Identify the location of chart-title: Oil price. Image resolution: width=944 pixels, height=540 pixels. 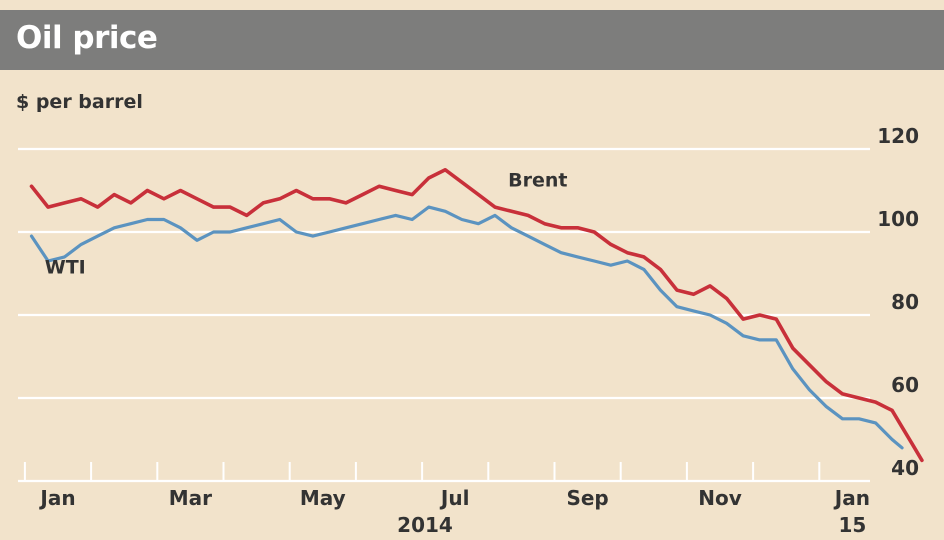
(87, 38).